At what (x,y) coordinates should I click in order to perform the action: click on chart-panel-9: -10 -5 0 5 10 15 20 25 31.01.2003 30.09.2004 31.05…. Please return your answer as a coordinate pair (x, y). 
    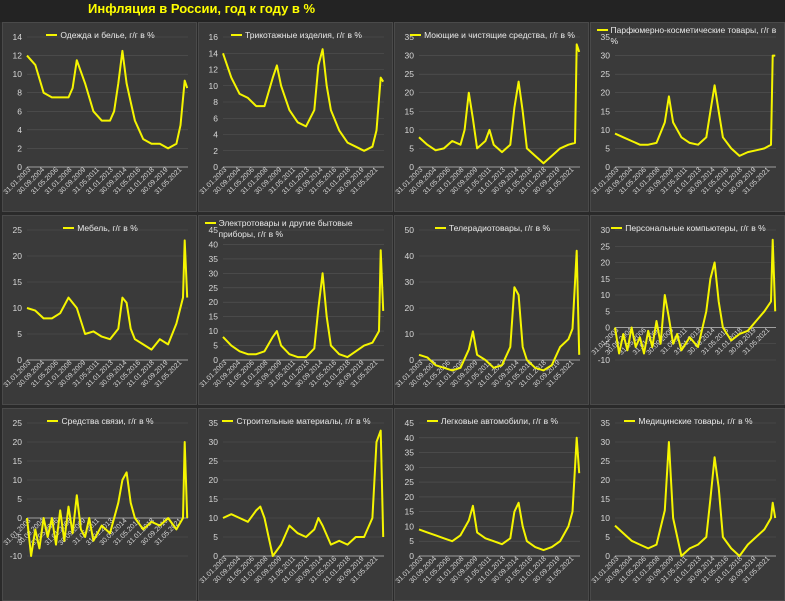
    Looking at the image, I should click on (99, 504).